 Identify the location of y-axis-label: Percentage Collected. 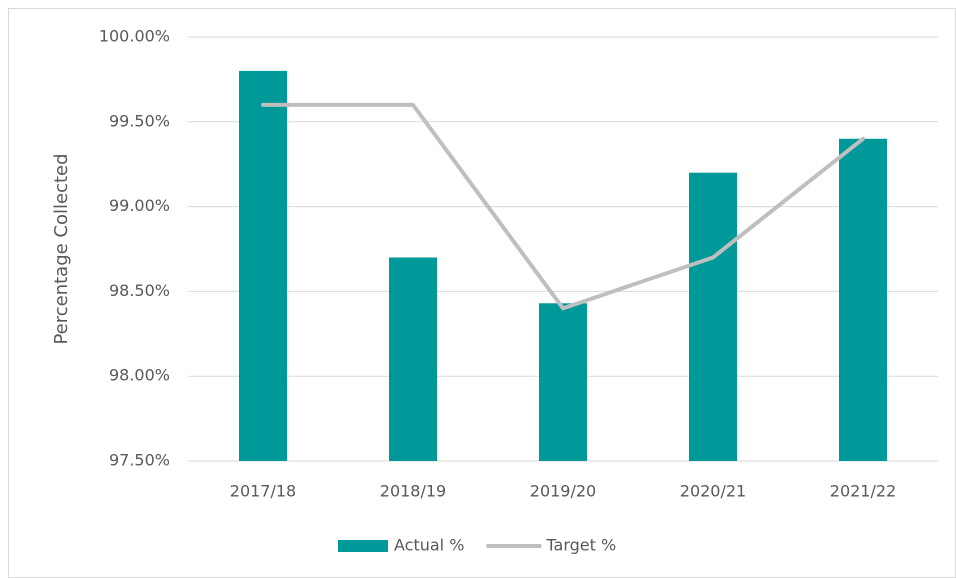
(61, 248).